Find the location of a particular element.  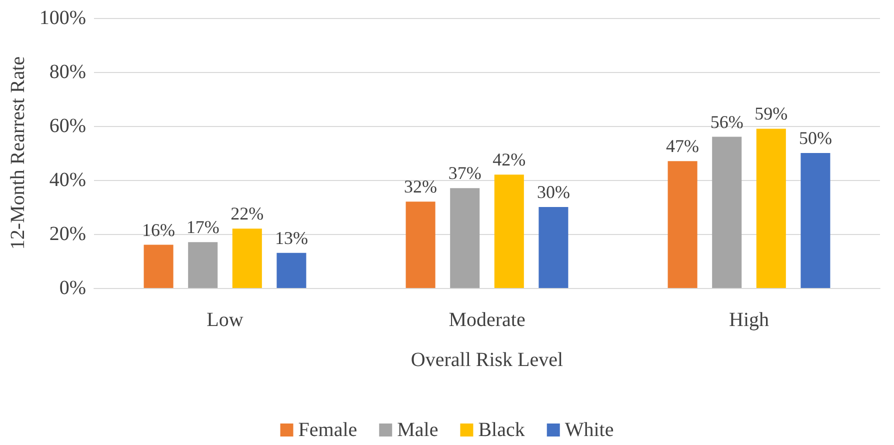

x-tick-label: Moderate is located at coordinates (487, 320).